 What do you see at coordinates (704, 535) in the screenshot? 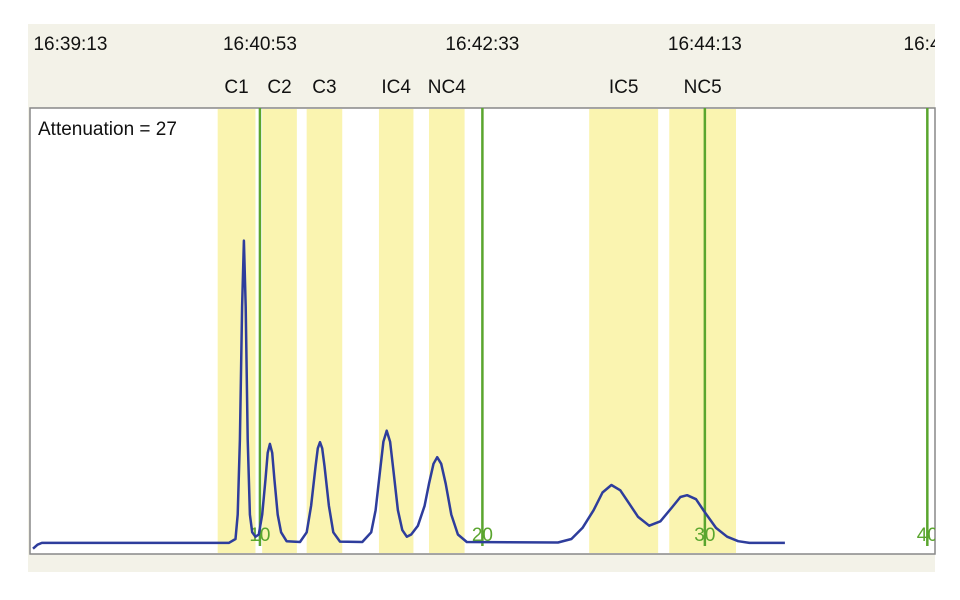
I see `marker-label: 30` at bounding box center [704, 535].